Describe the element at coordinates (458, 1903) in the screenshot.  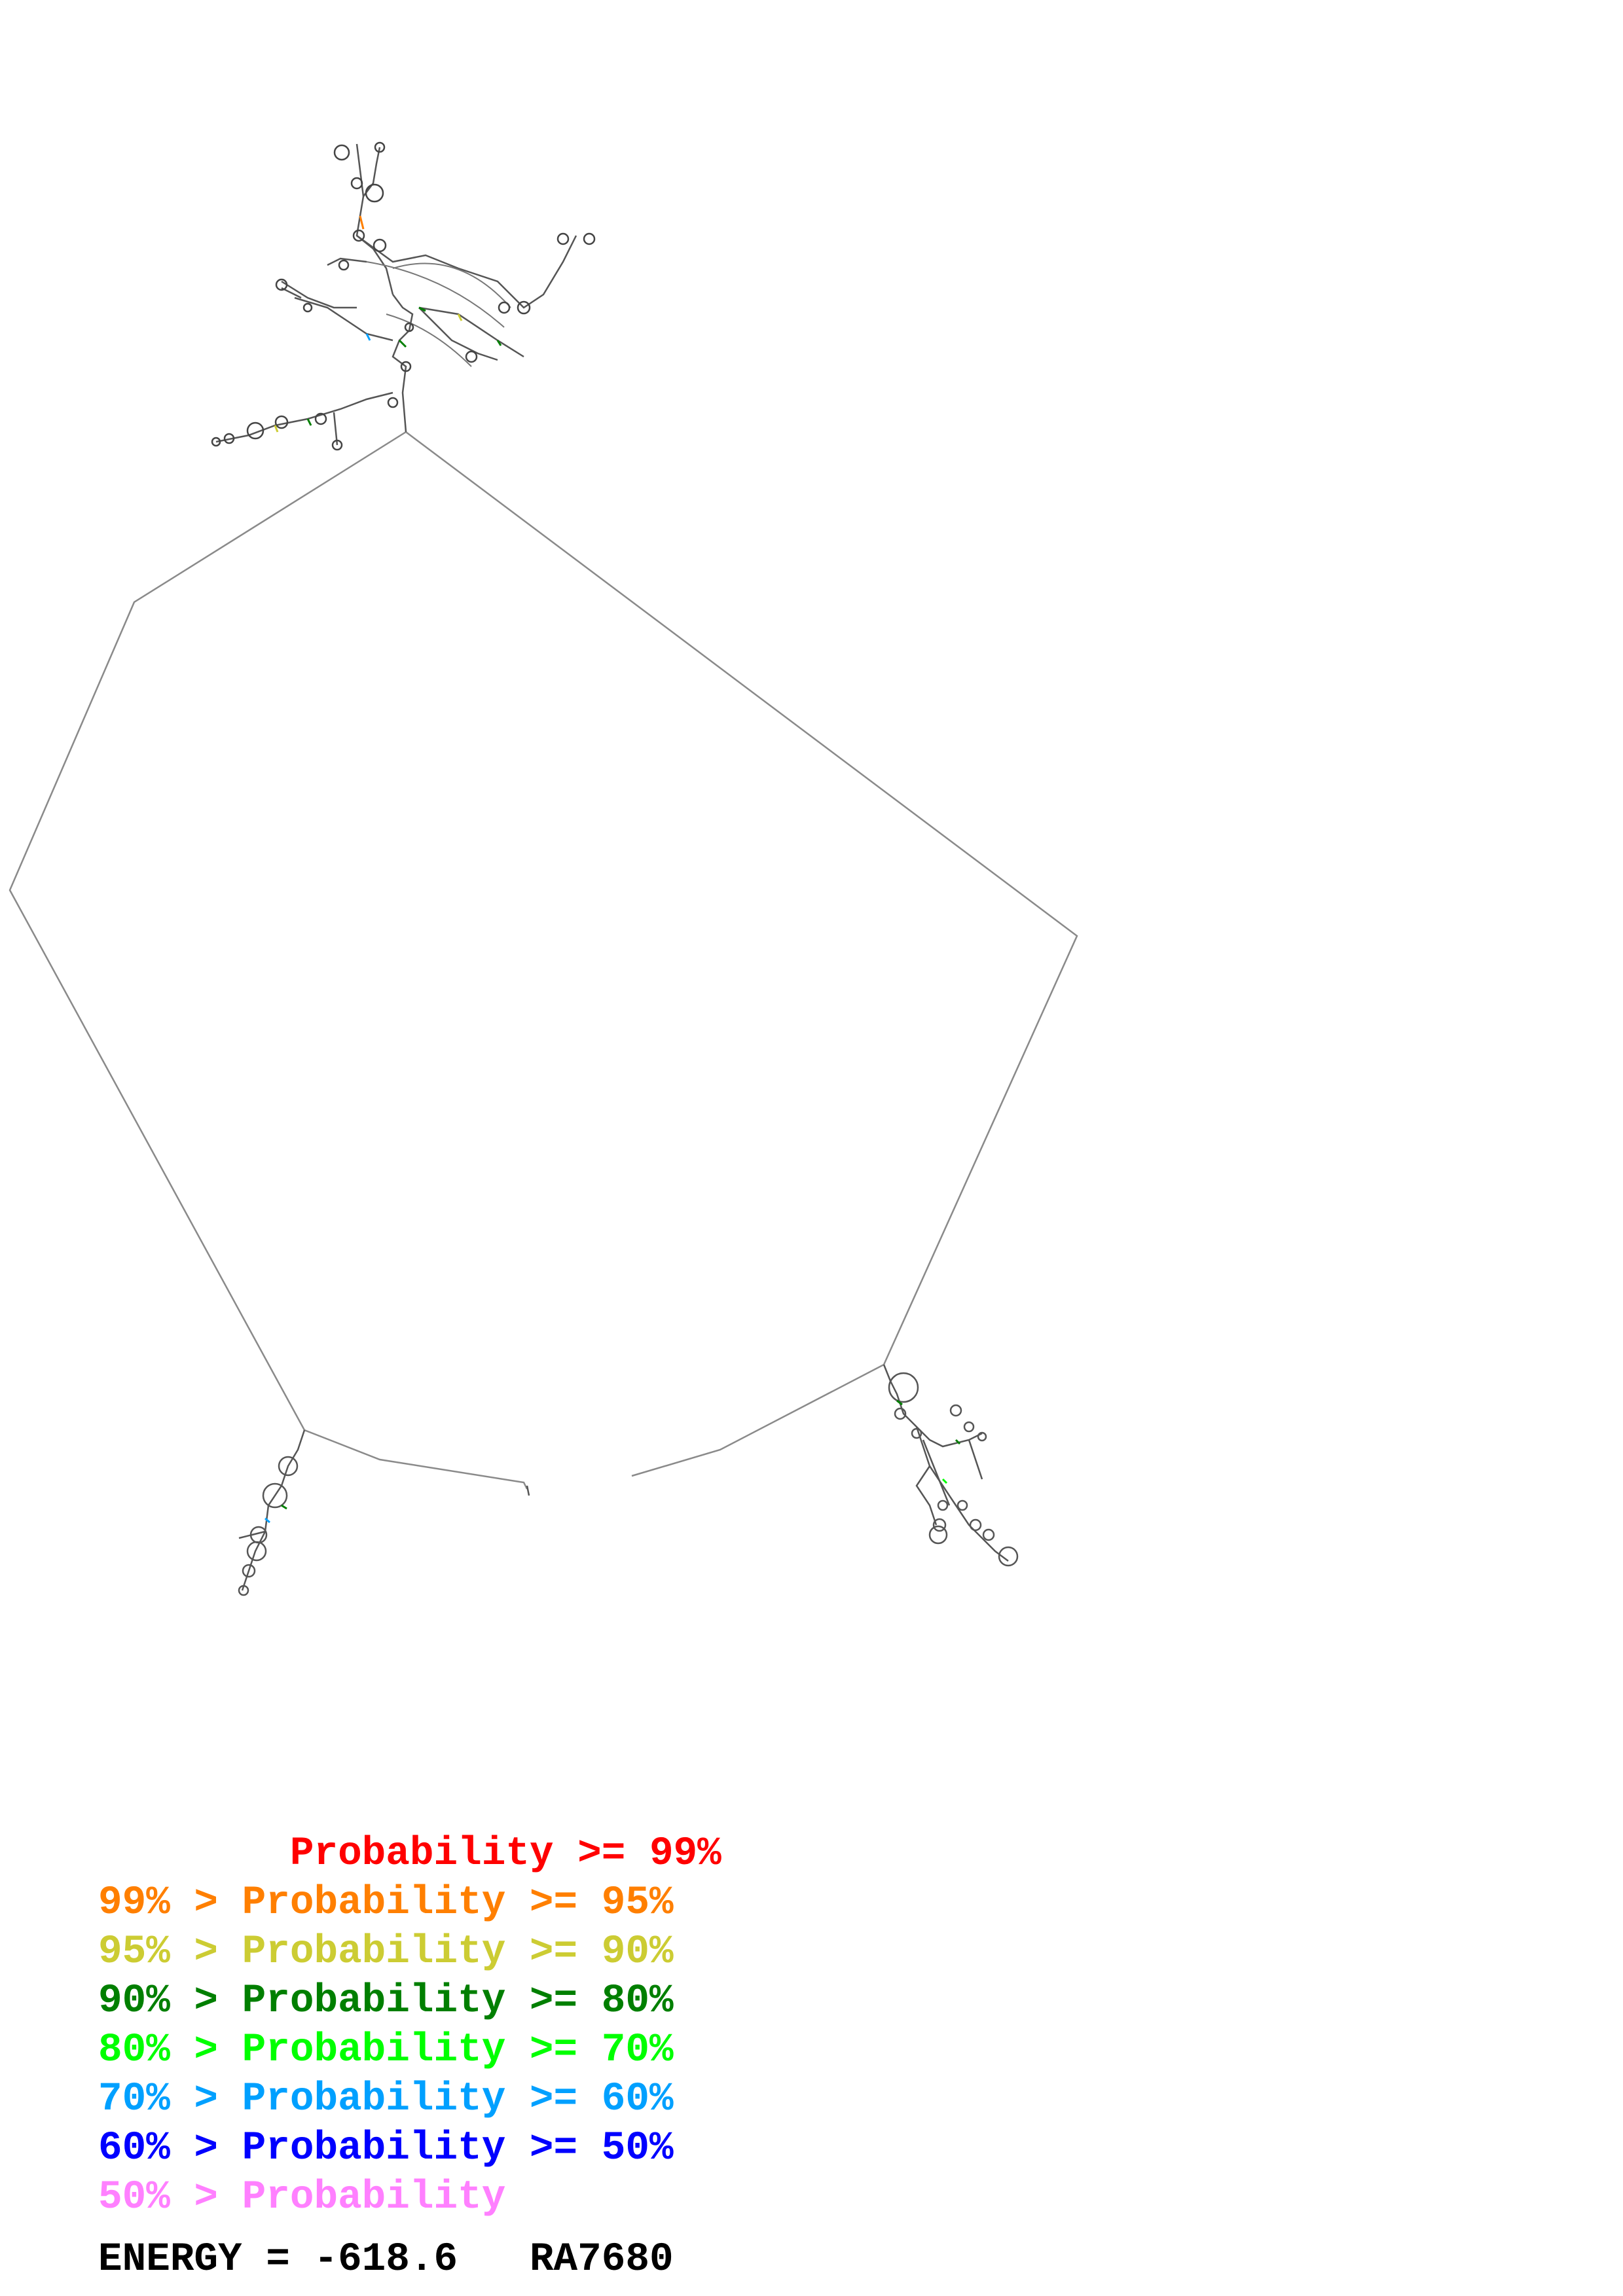
I see `legend-label: Probability >= 95%` at that location.